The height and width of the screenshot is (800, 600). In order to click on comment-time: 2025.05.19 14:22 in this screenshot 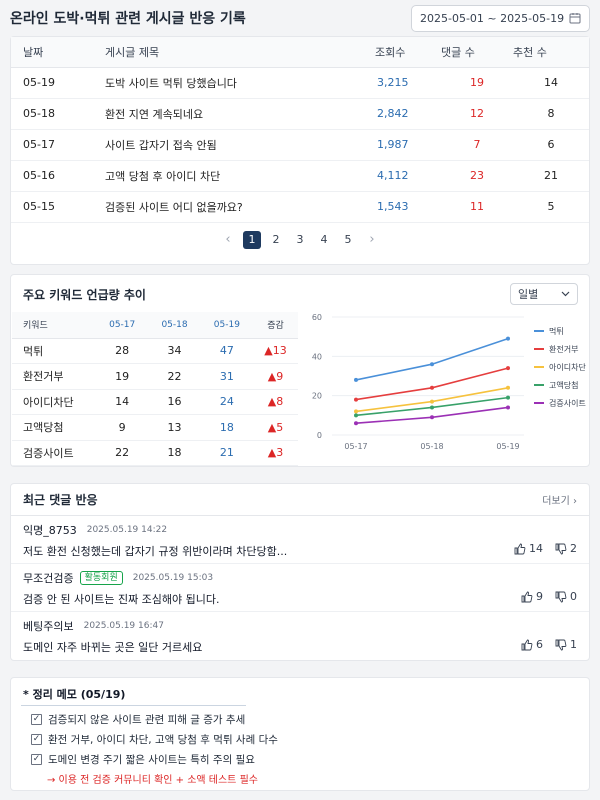, I will do `click(127, 530)`.